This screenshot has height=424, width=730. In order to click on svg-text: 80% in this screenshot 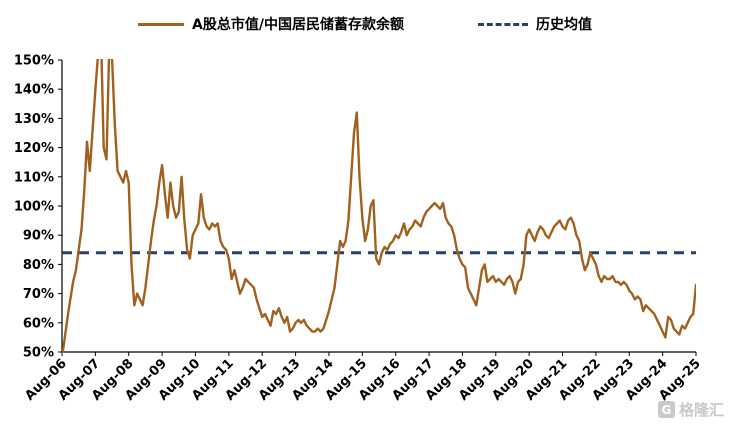, I will do `click(38, 265)`.